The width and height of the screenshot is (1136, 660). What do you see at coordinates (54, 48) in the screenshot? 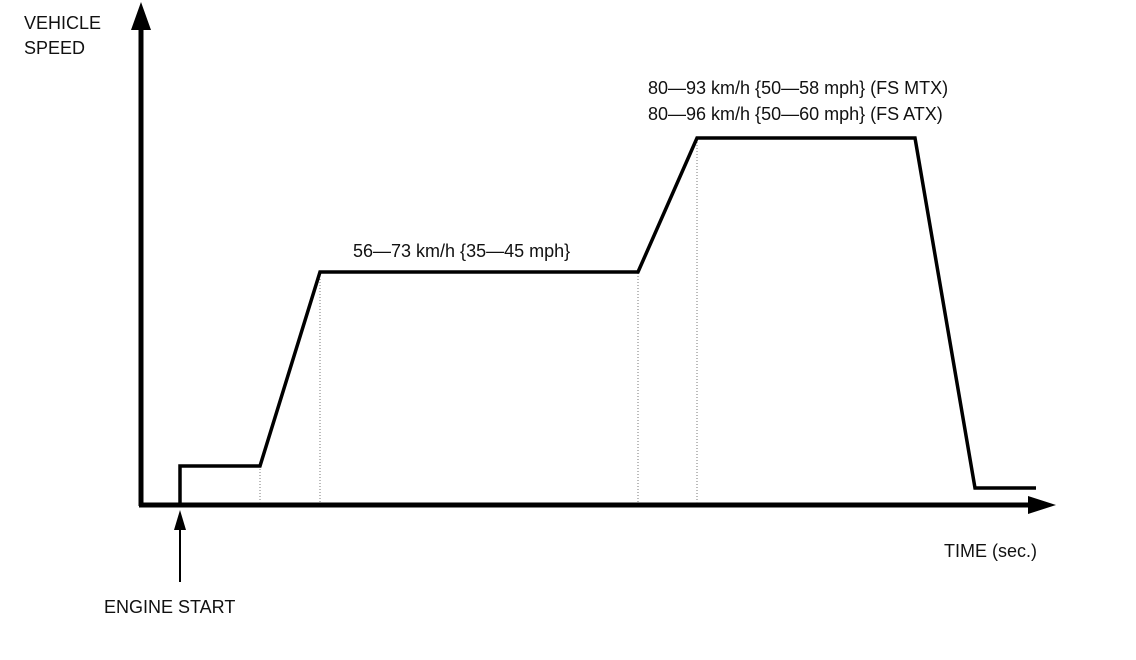
I see `y-axis-label: SPEED` at bounding box center [54, 48].